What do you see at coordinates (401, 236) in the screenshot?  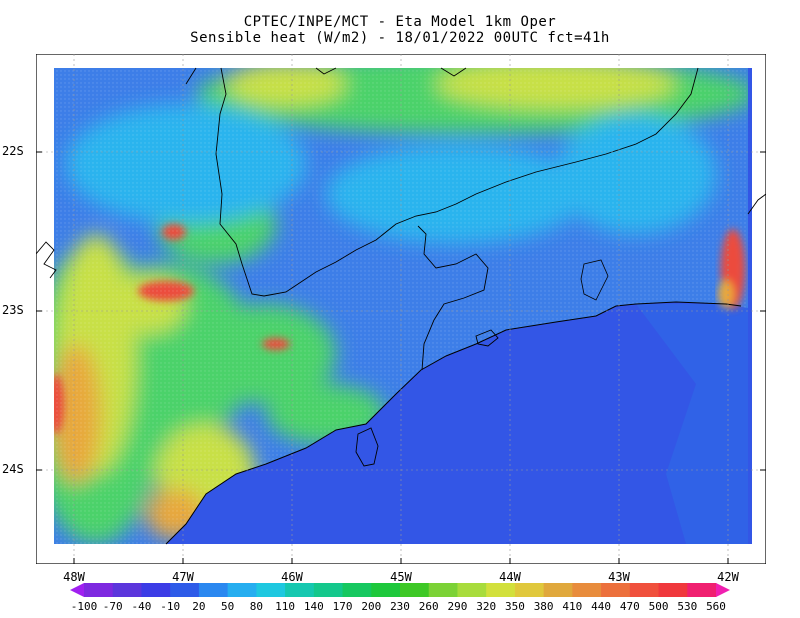 I see `edge-borders` at bounding box center [401, 236].